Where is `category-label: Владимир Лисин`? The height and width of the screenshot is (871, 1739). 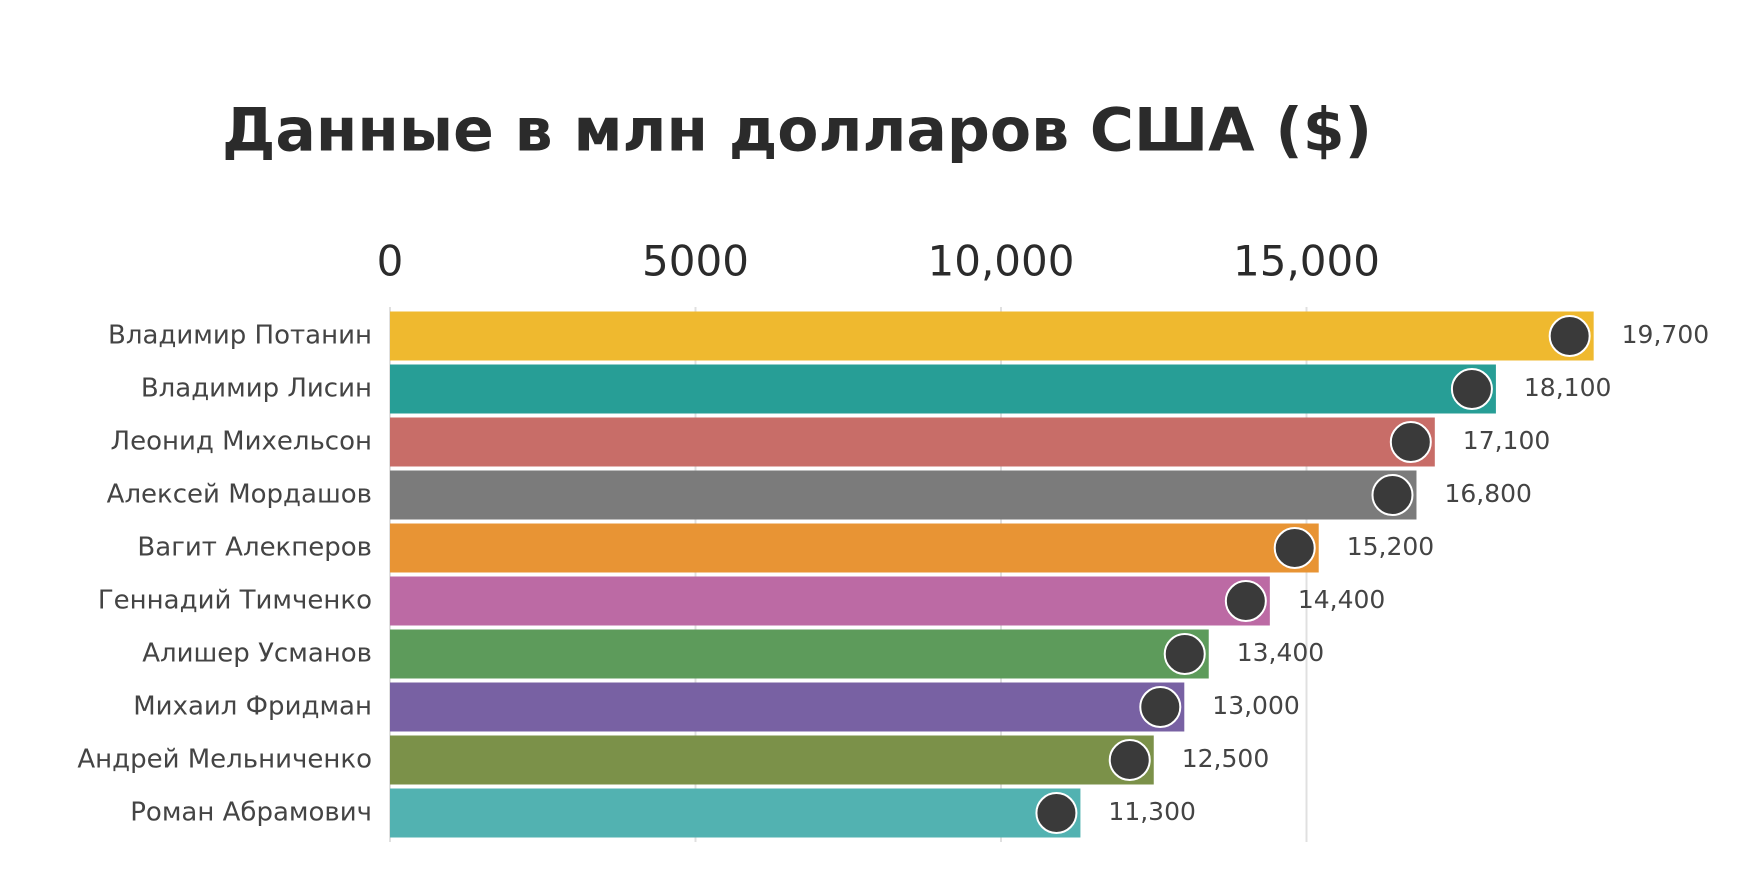
category-label: Владимир Лисин is located at coordinates (256, 389).